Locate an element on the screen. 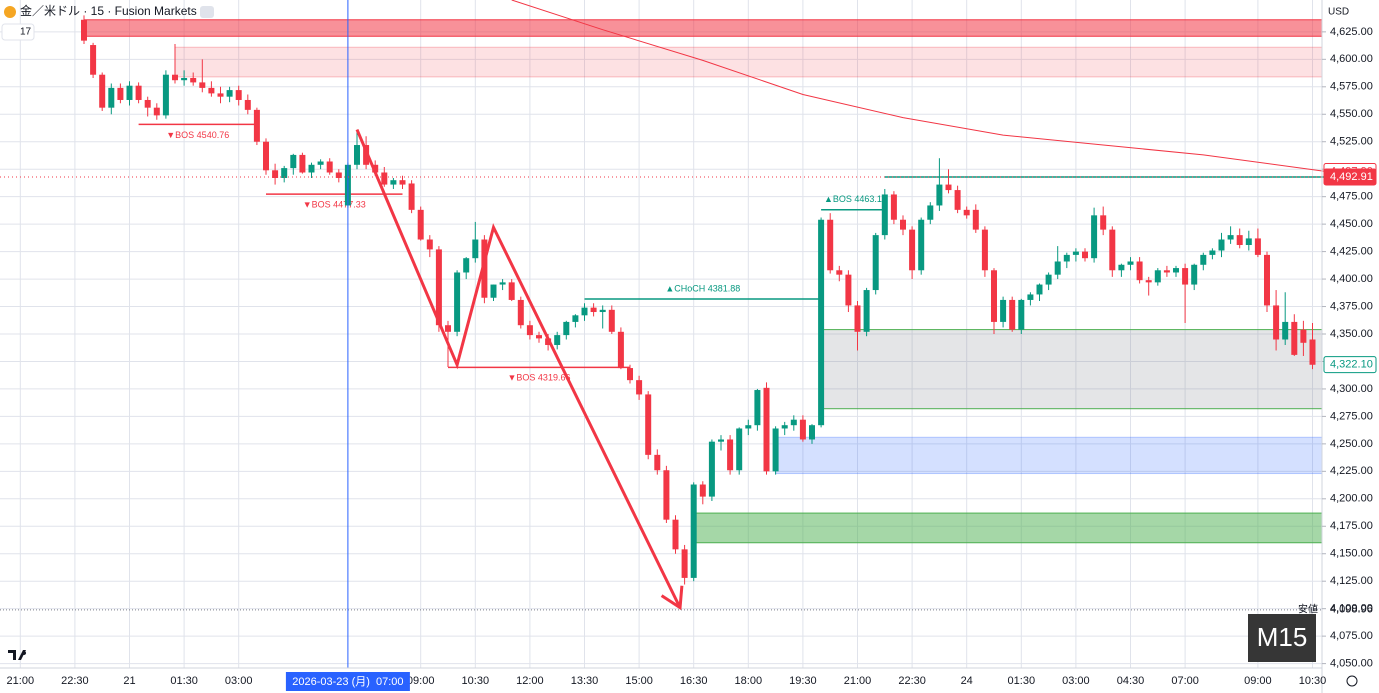 This screenshot has width=1379, height=693. moving-average is located at coordinates (919, 86).